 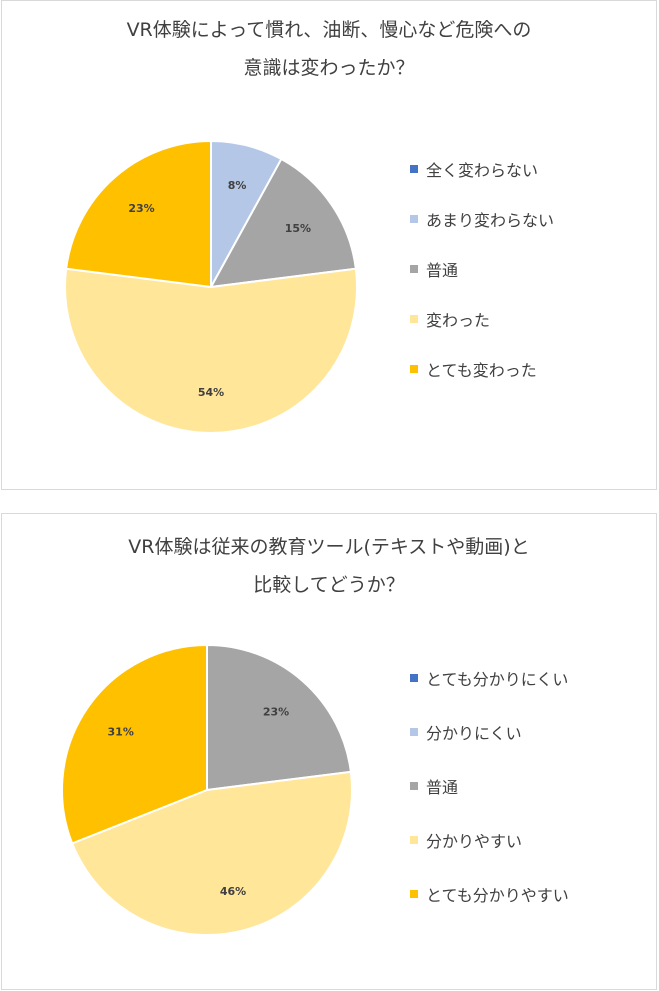 I want to click on legend-label: とても分かりにくい, so click(x=497, y=679).